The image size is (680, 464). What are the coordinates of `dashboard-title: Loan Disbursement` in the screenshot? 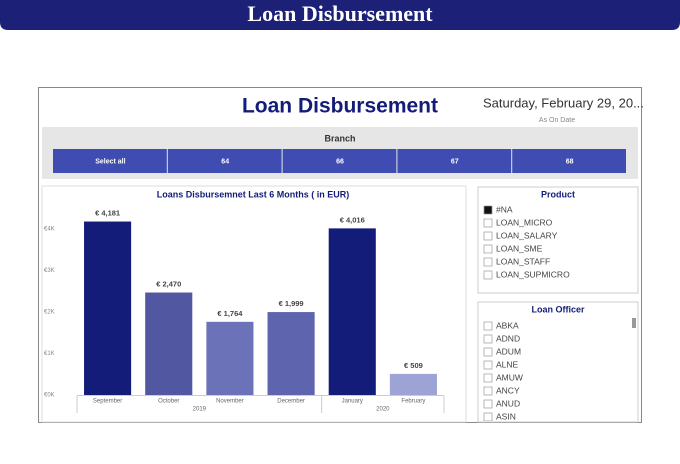 It's located at (340, 106).